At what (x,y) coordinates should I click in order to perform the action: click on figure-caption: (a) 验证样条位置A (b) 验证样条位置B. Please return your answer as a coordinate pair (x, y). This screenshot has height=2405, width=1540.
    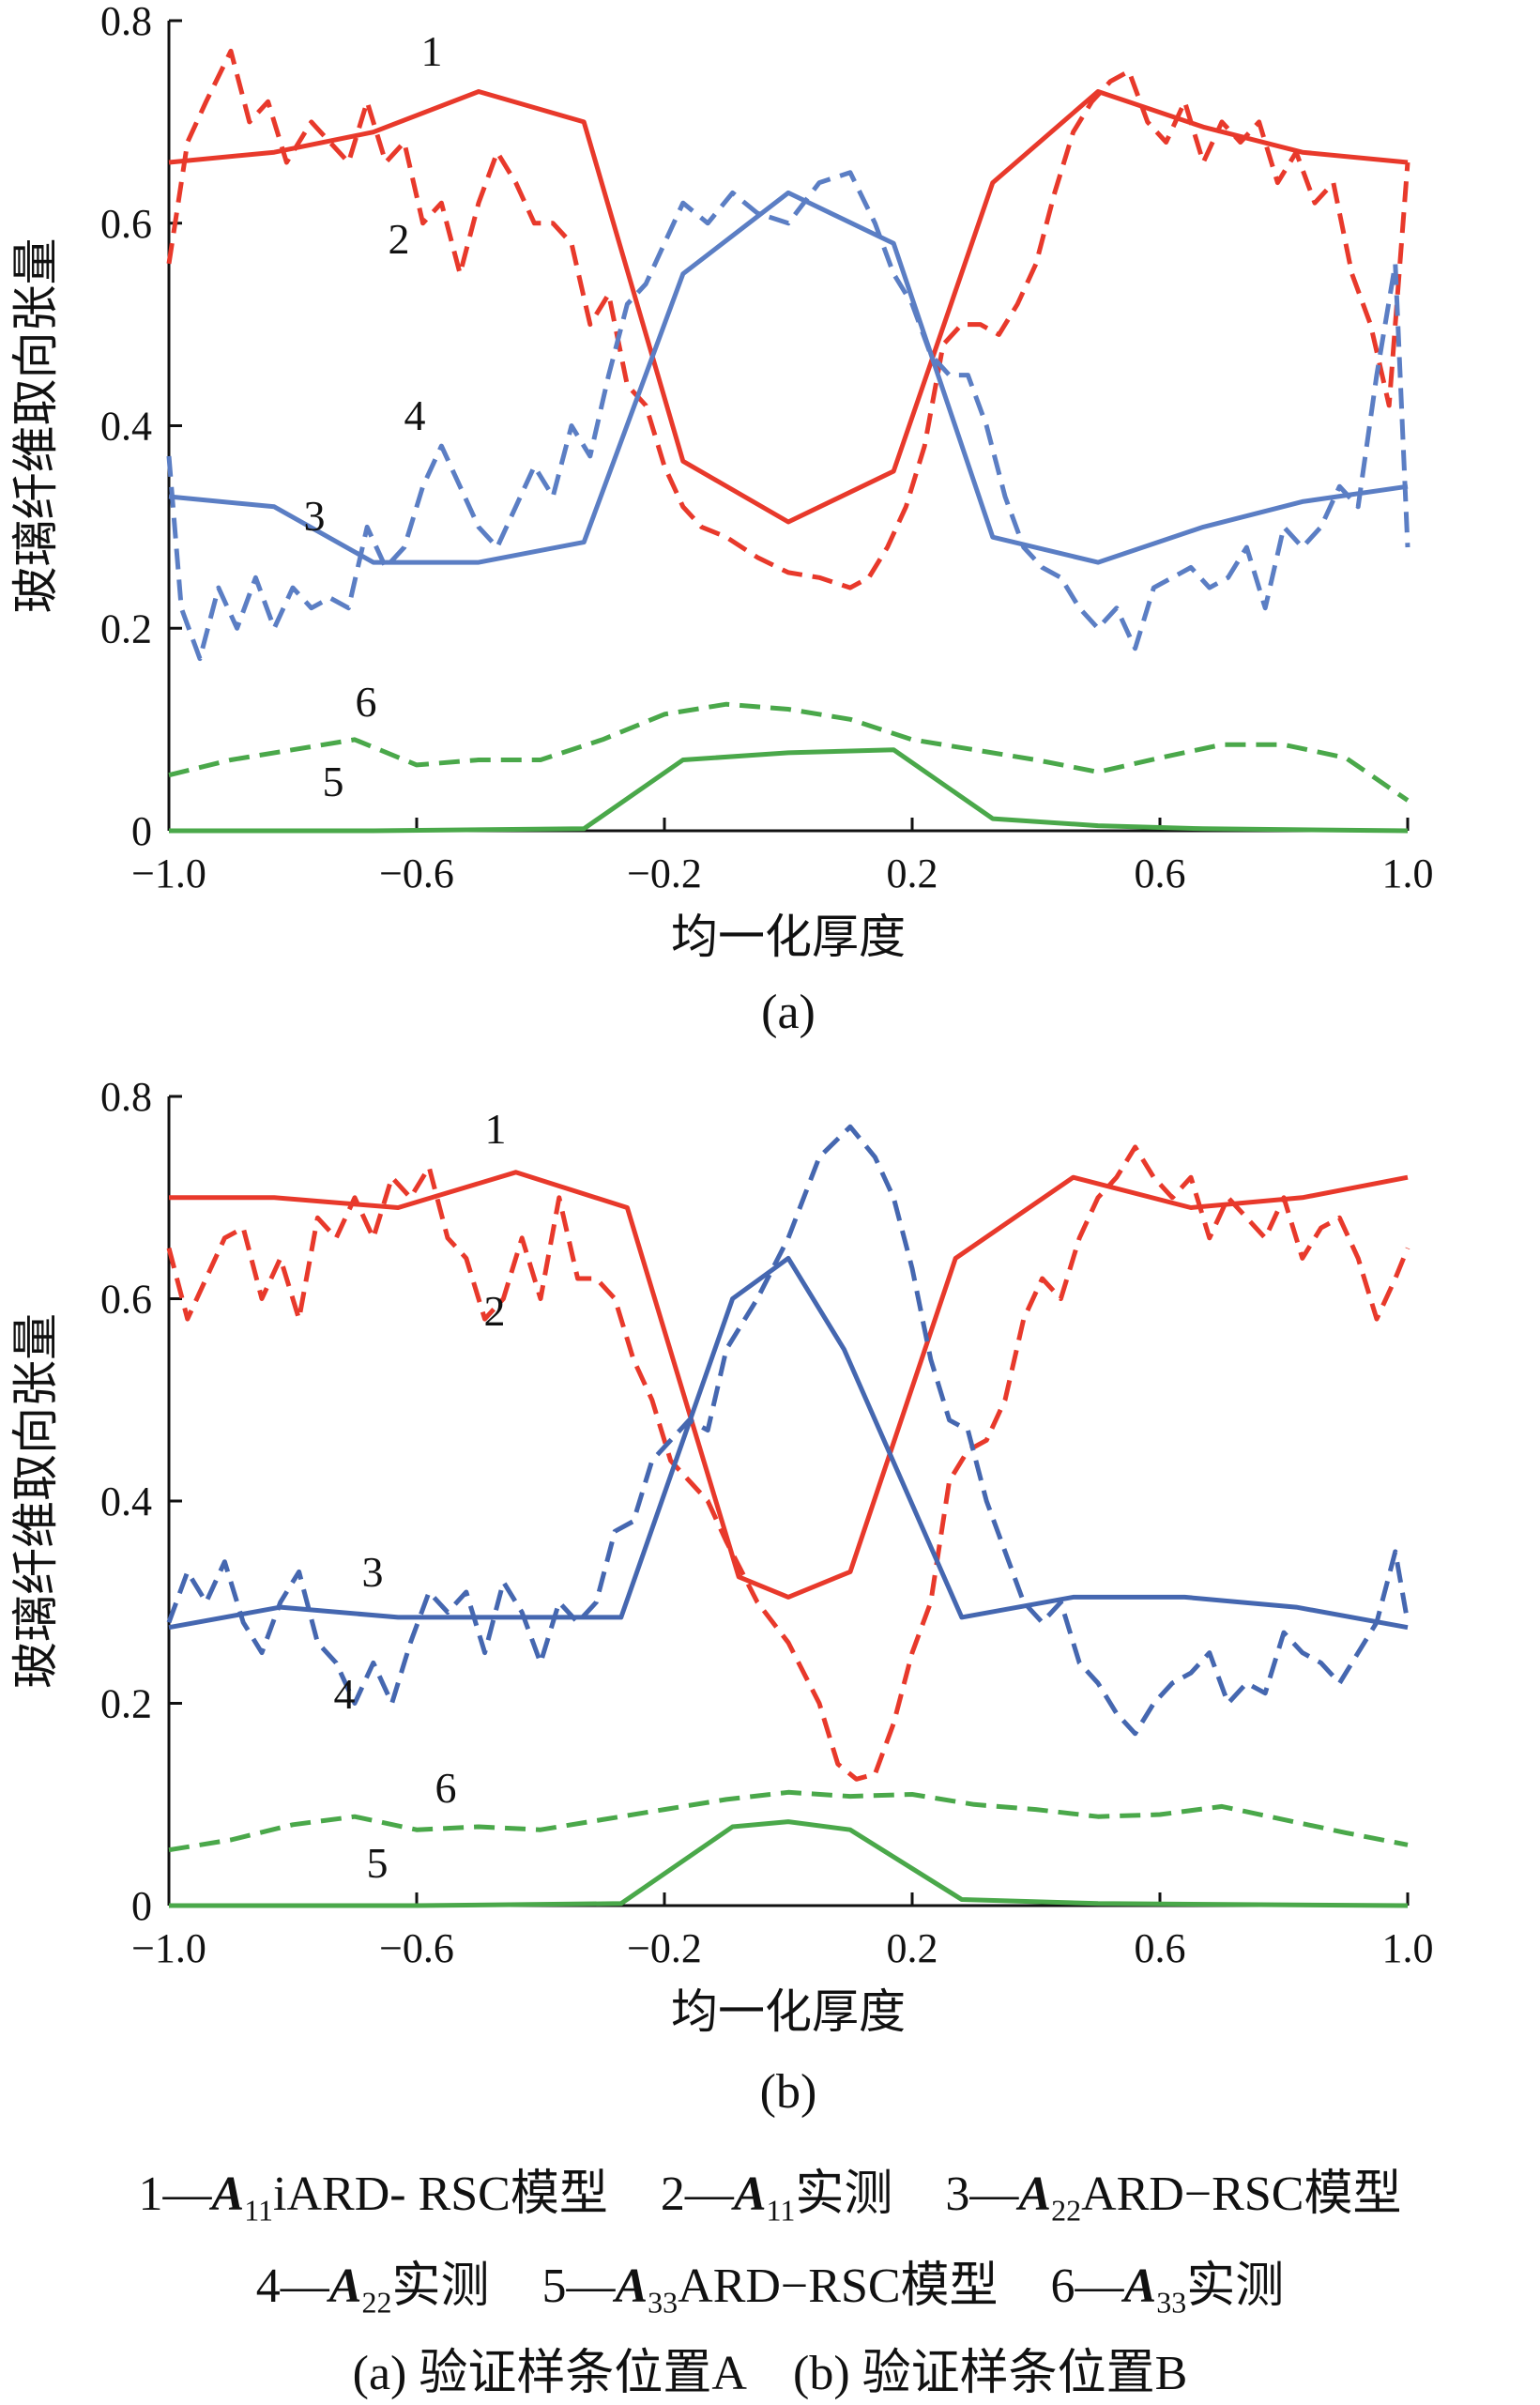
    Looking at the image, I should click on (770, 2373).